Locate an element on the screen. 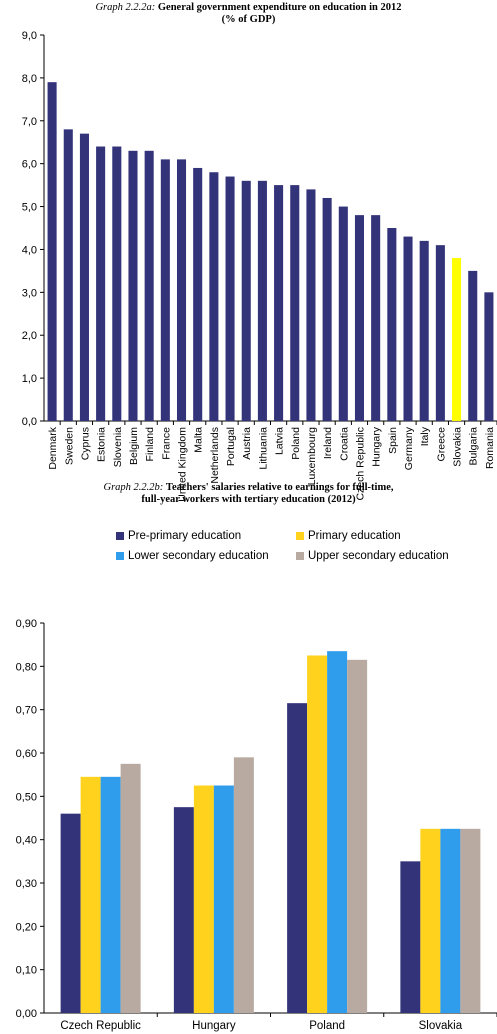 This screenshot has height=1034, width=497. bar-finland is located at coordinates (149, 286).